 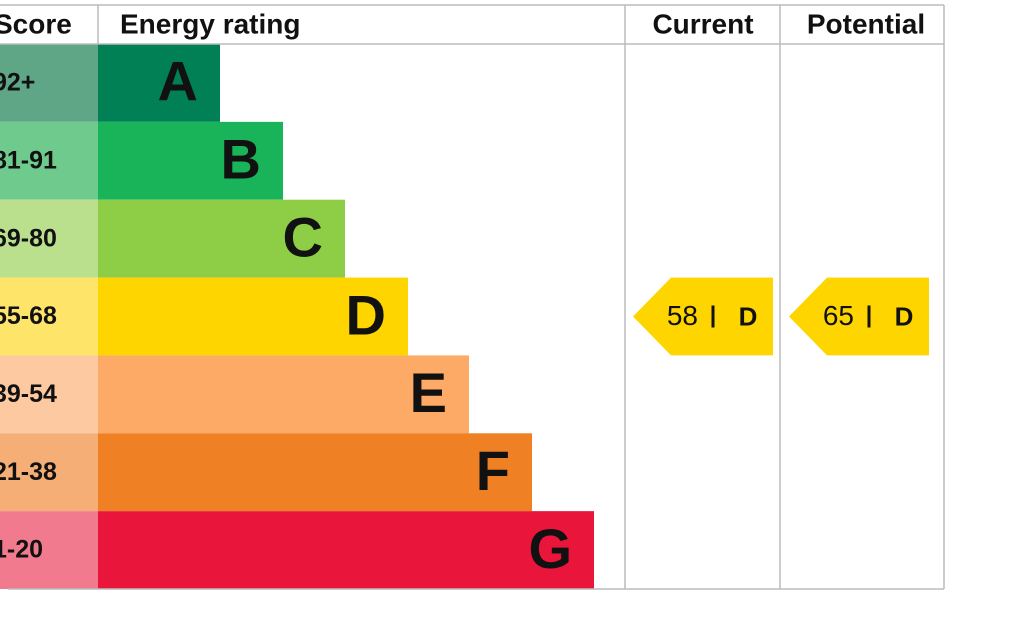 What do you see at coordinates (28, 160) in the screenshot?
I see `score-range: 81-91` at bounding box center [28, 160].